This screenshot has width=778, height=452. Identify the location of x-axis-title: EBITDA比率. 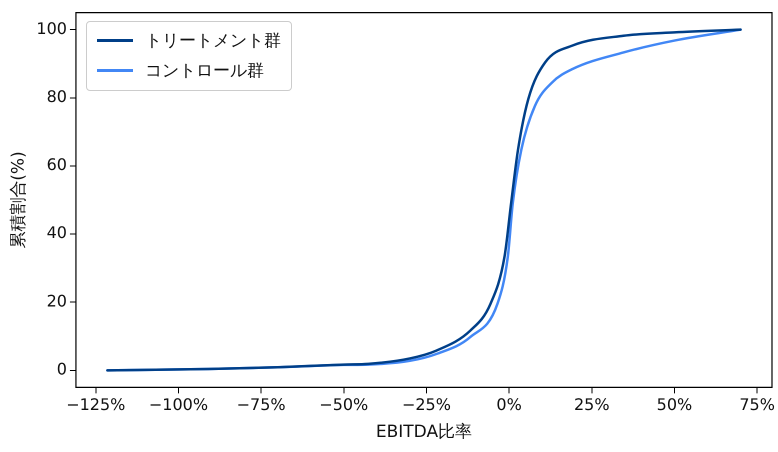
(424, 432).